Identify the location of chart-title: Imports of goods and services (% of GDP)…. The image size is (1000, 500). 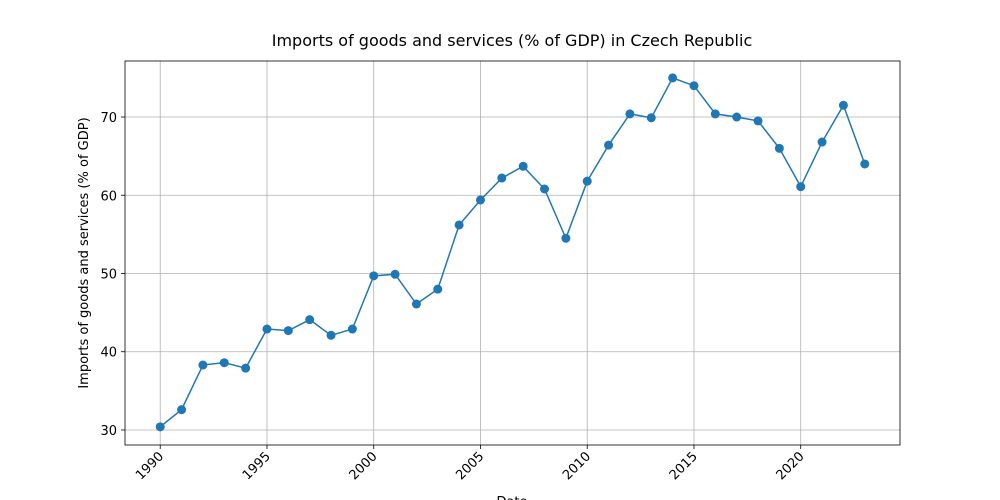
(512, 40).